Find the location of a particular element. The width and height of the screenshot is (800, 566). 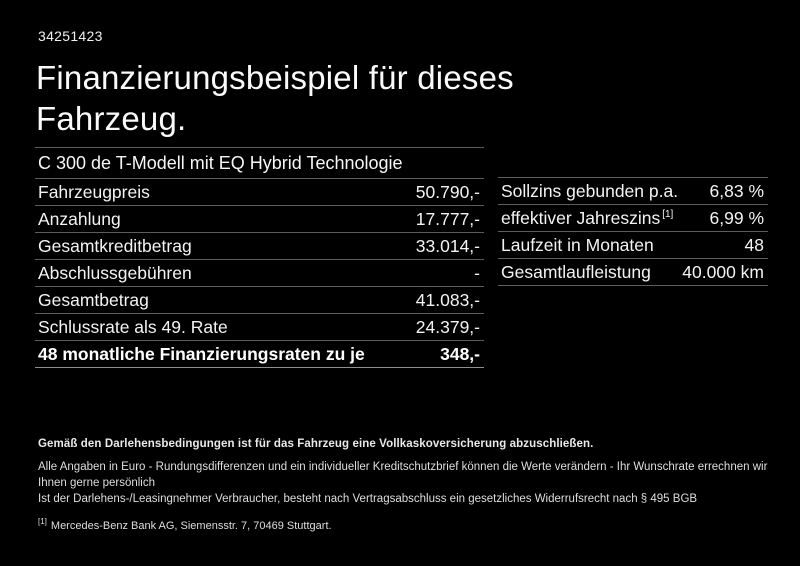

table-row-gesamtlaufleistung: Gesamtlaufleistung 40.000 km is located at coordinates (633, 272).